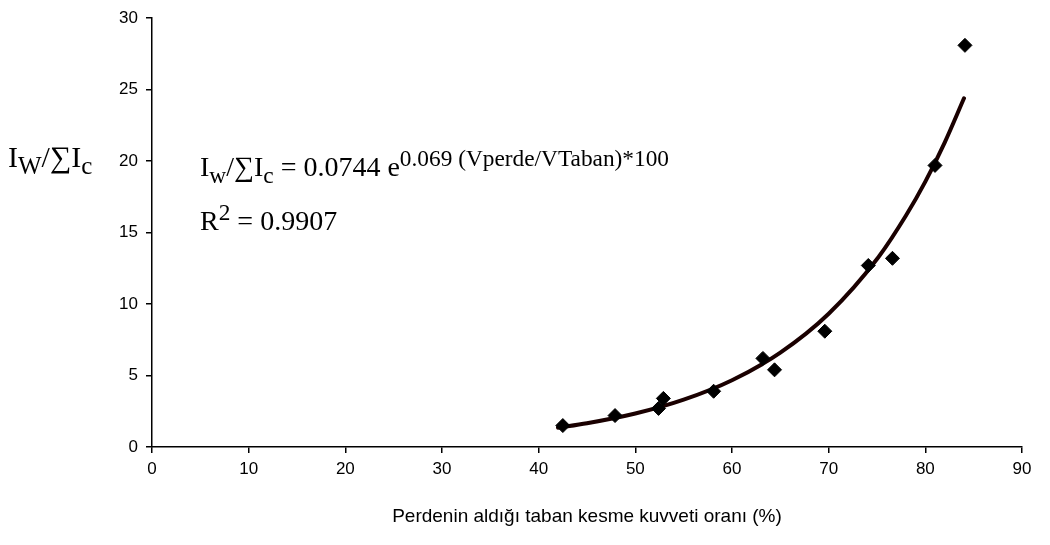 The image size is (1050, 545). I want to click on x-tick-label: 40, so click(539, 468).